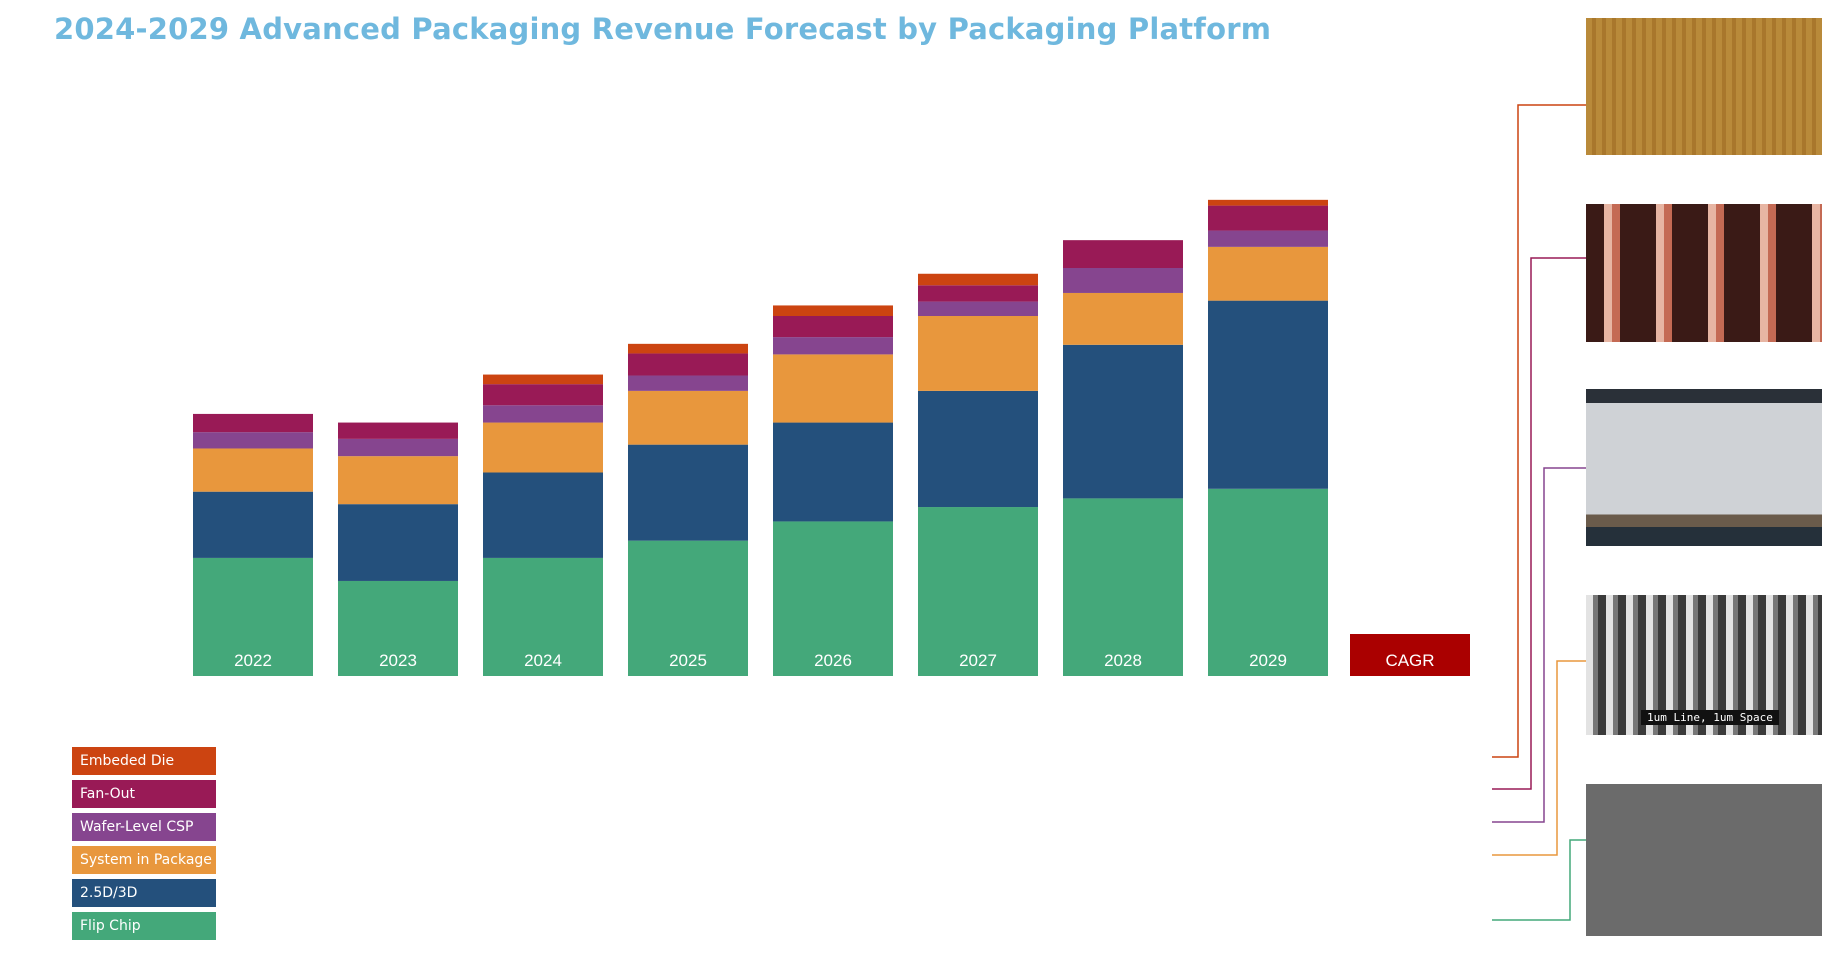 The image size is (1825, 973). What do you see at coordinates (253, 440) in the screenshot?
I see `bar-segment-2022-wafer-level-csp` at bounding box center [253, 440].